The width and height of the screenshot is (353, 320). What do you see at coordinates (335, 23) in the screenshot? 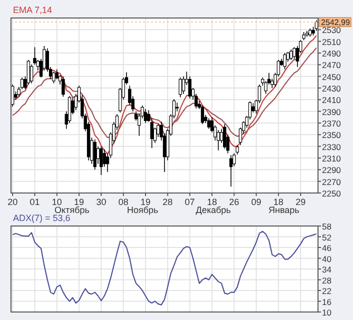
I see `ref-line-label: 2542,99` at bounding box center [335, 23].